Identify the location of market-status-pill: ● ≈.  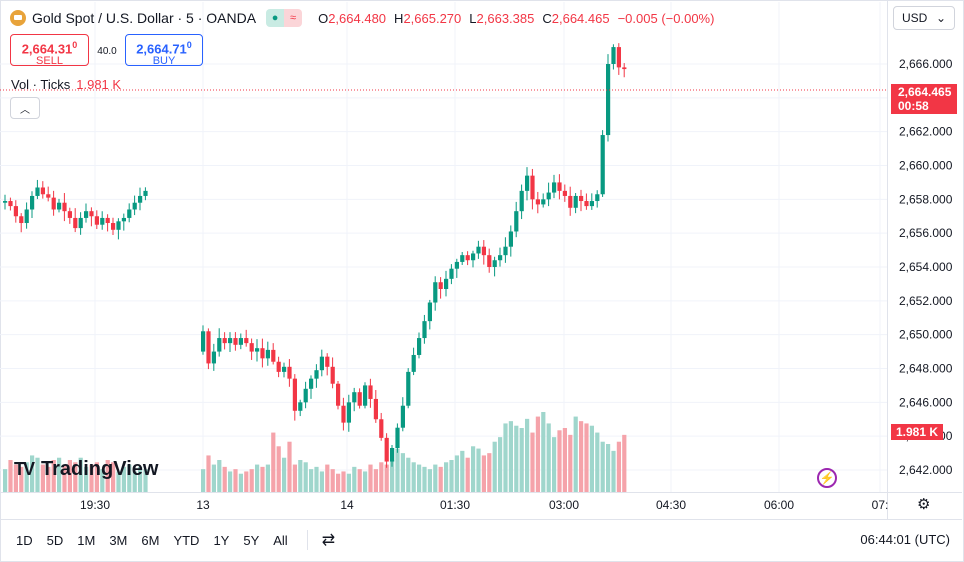
(284, 18).